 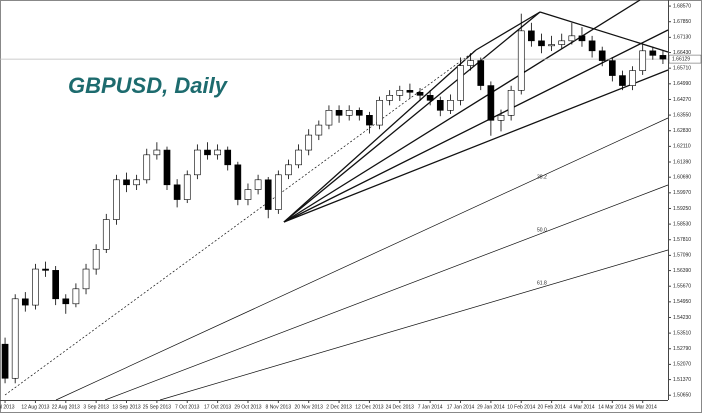 I want to click on x-tick-label: 25 Sep 2013, so click(x=157, y=407).